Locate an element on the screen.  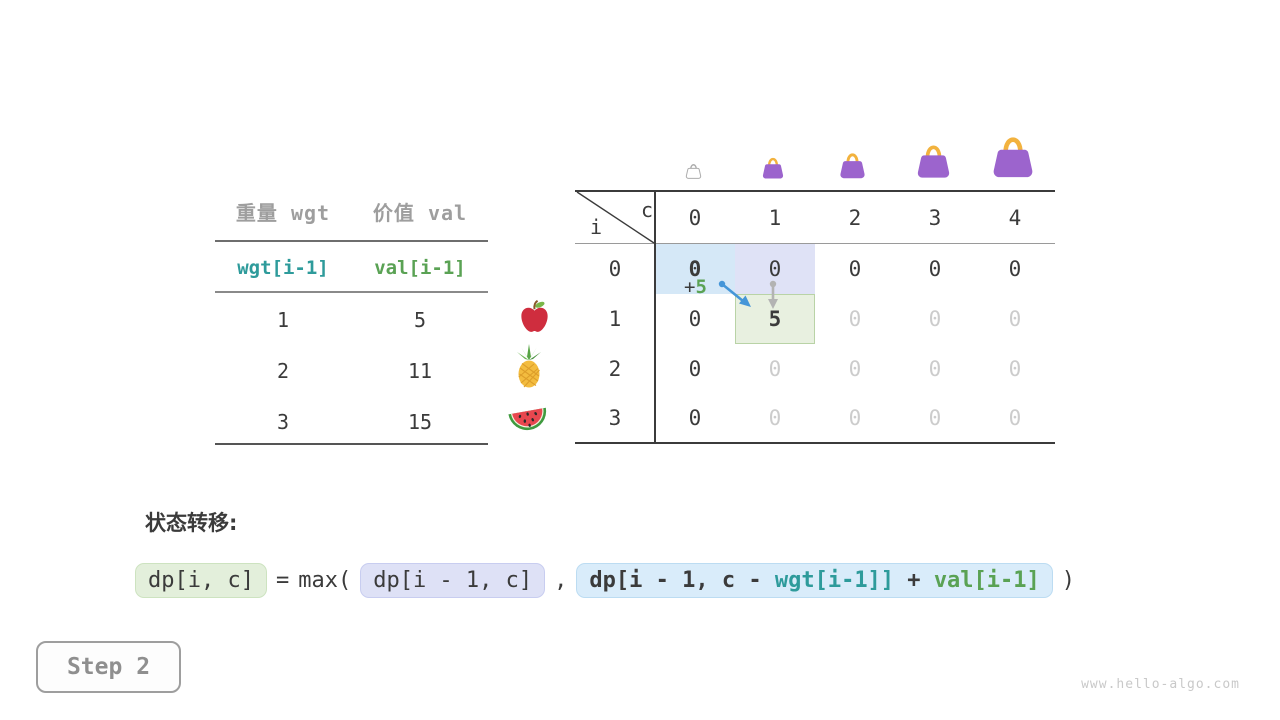
dp-cell-2-2: 0 is located at coordinates (855, 369).